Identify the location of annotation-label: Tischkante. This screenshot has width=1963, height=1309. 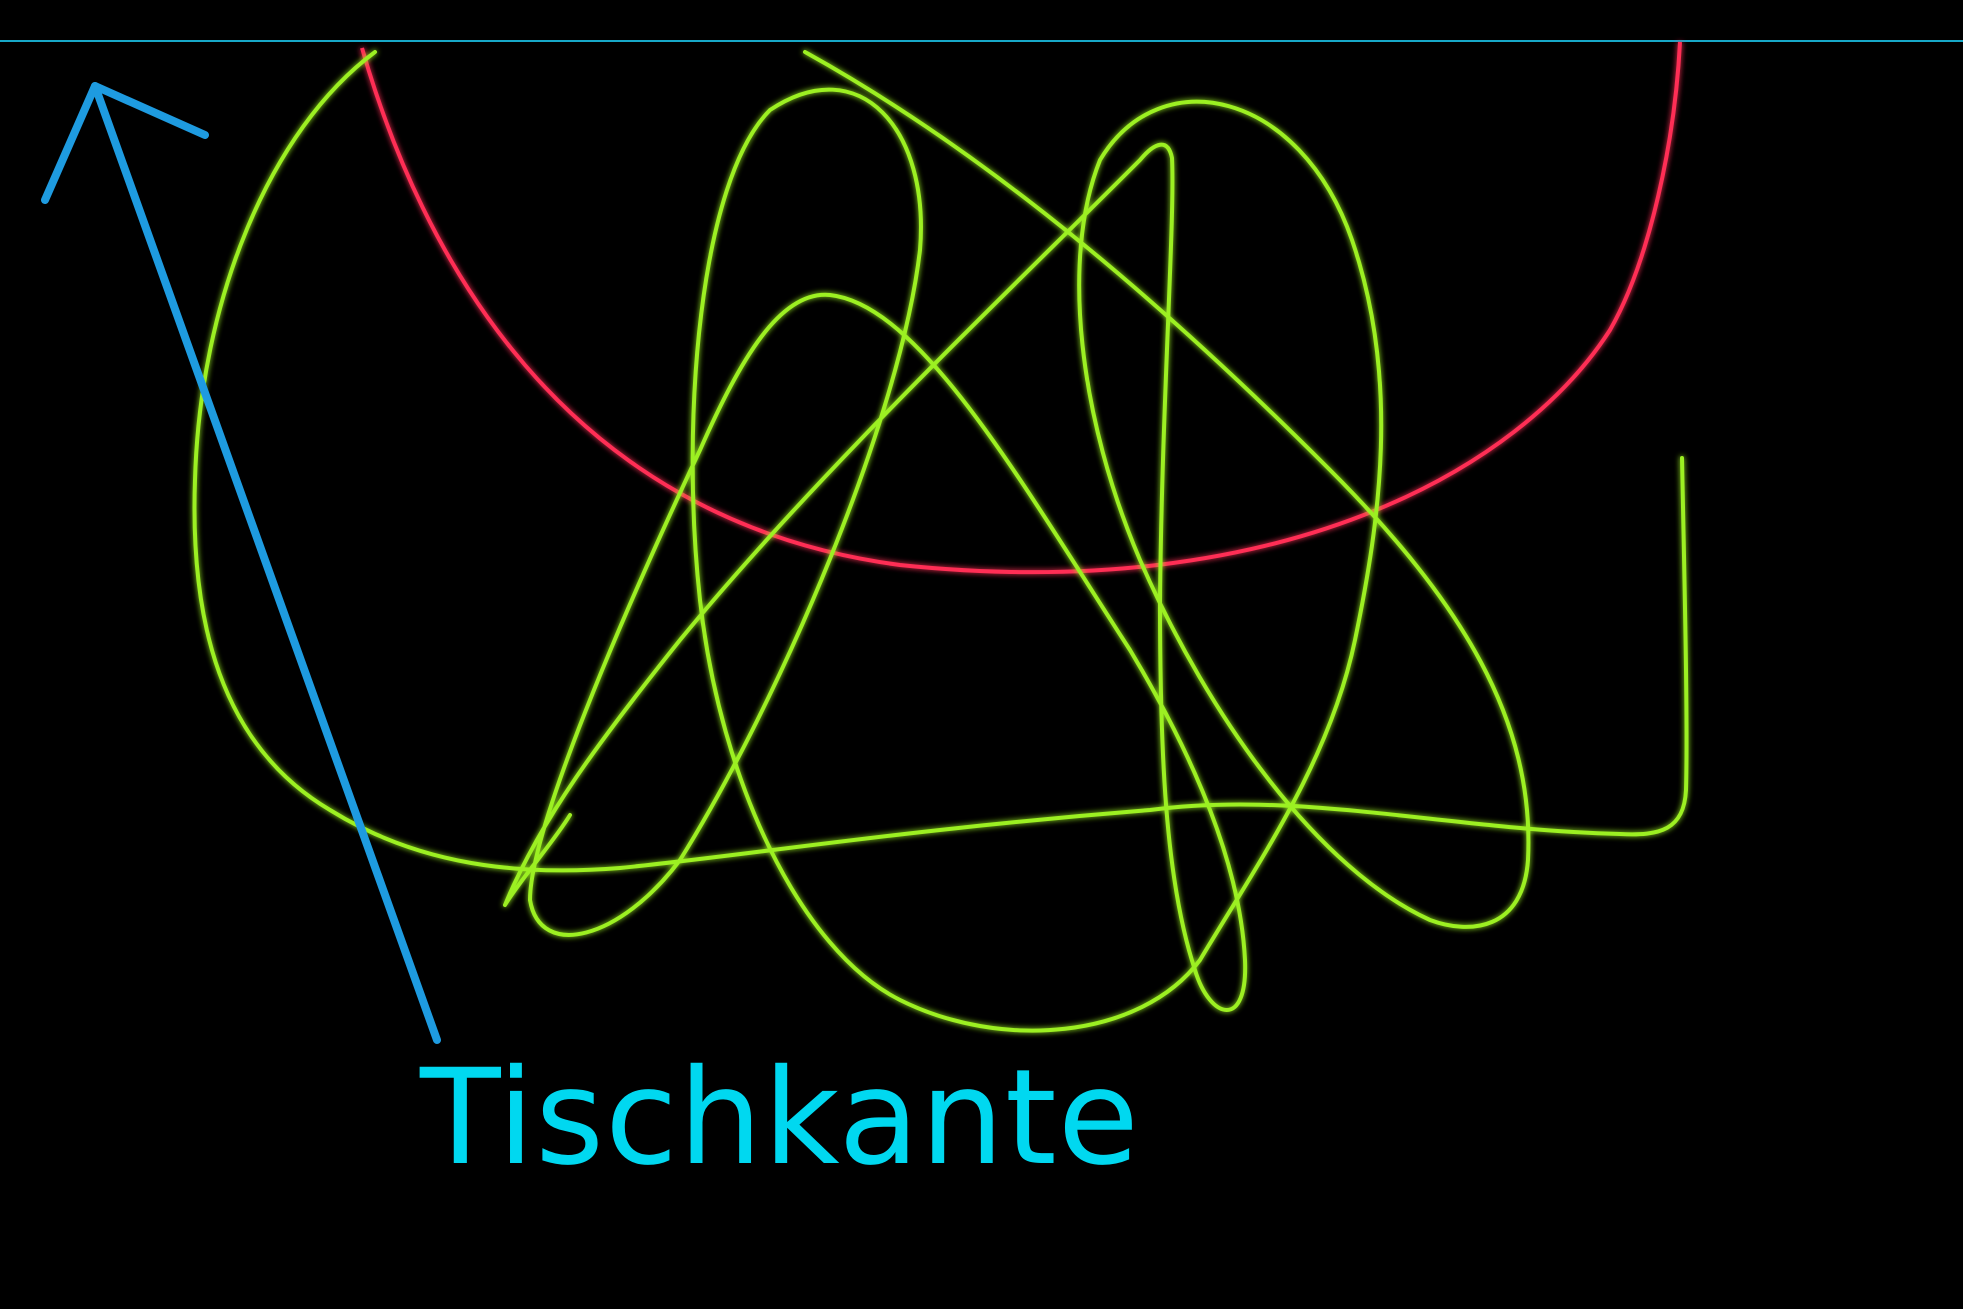
(780, 1118).